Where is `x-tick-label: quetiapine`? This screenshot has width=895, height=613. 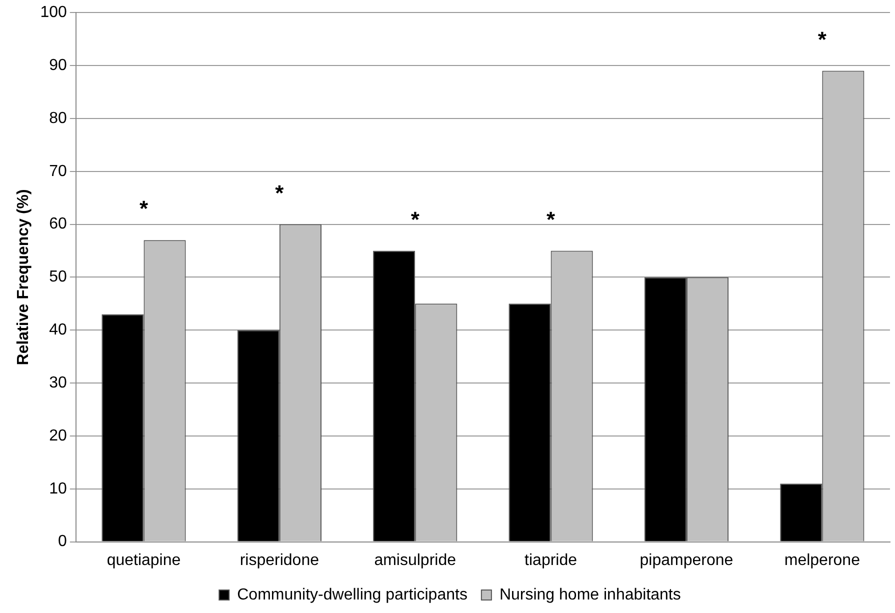 x-tick-label: quetiapine is located at coordinates (143, 560).